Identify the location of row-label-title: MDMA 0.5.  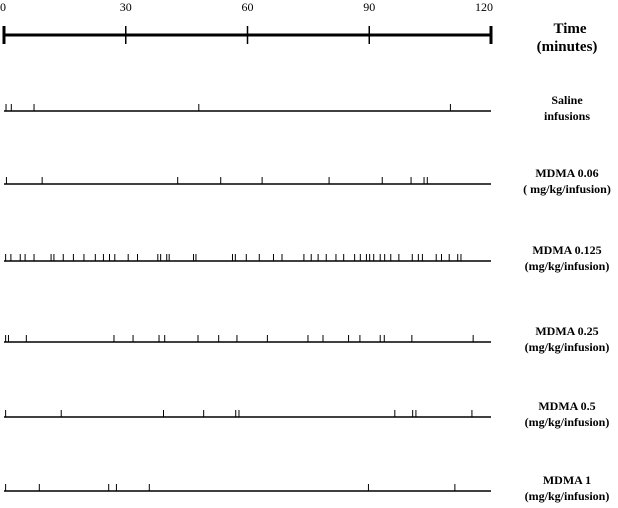
(566, 406).